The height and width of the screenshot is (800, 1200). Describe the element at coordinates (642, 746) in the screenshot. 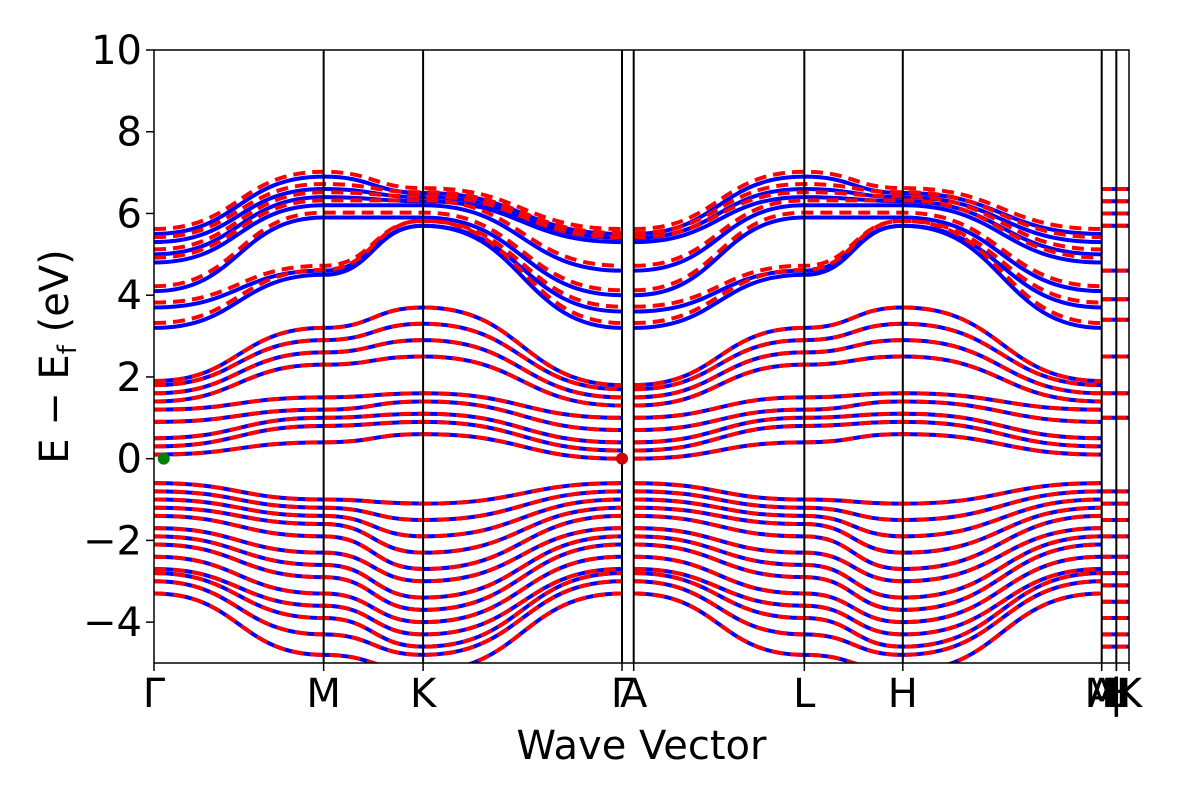

I see `x-axis-label: Wave Vector` at that location.